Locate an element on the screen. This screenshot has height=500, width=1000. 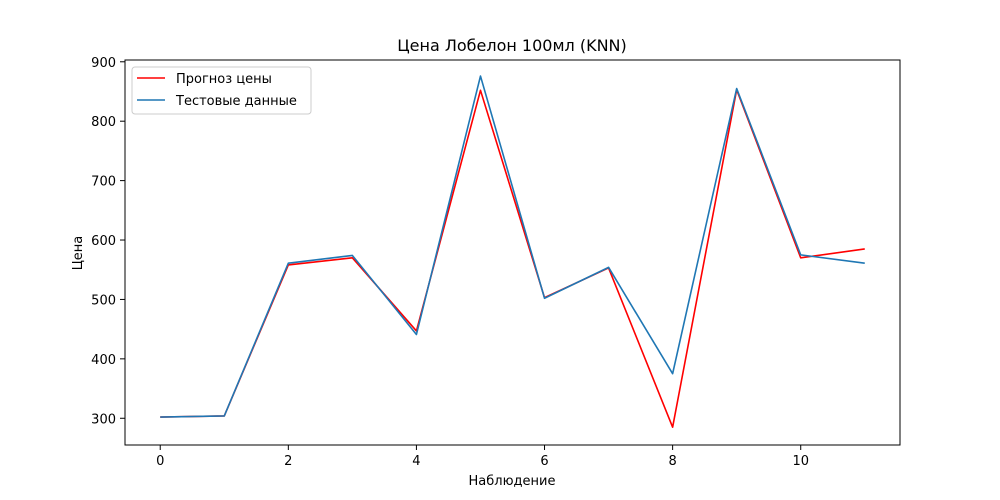
x-tick-label: 10 is located at coordinates (800, 461).